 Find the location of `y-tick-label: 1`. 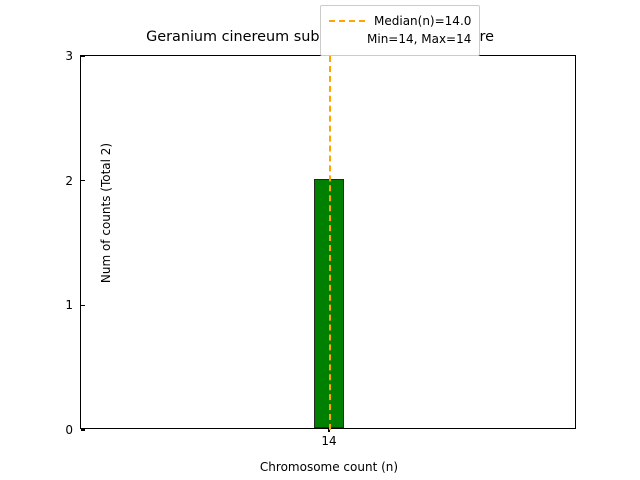

y-tick-label: 1 is located at coordinates (69, 305).